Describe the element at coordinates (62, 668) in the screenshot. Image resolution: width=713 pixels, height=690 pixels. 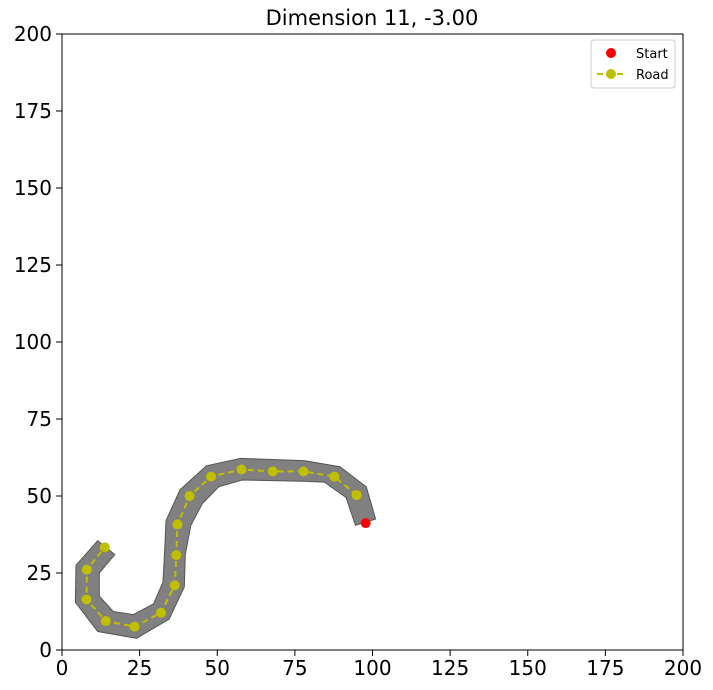
I see `x-tick-label: 0` at that location.